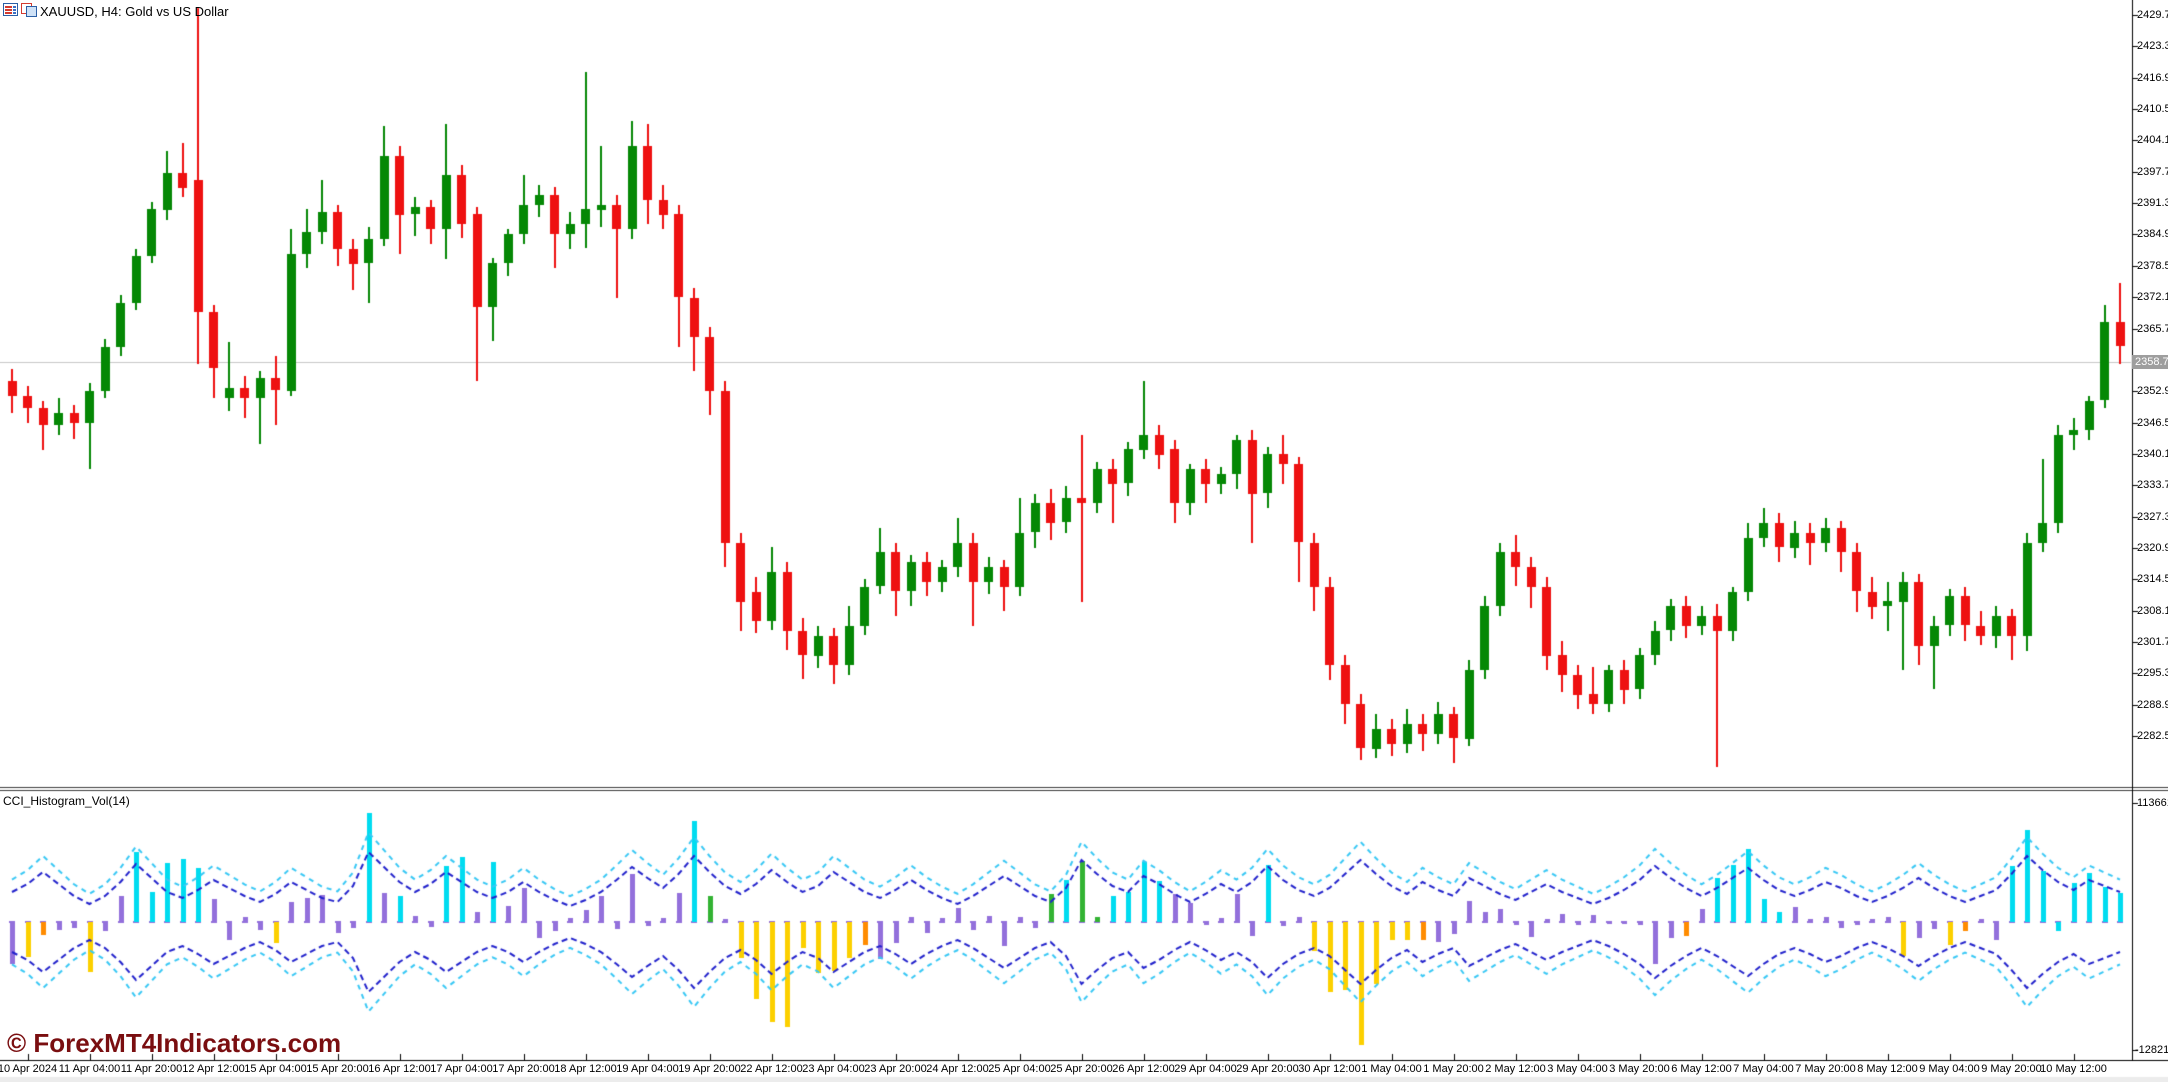 The height and width of the screenshot is (1082, 2168). What do you see at coordinates (2073, 1069) in the screenshot?
I see `time-axis-label: 10 May 12:00` at bounding box center [2073, 1069].